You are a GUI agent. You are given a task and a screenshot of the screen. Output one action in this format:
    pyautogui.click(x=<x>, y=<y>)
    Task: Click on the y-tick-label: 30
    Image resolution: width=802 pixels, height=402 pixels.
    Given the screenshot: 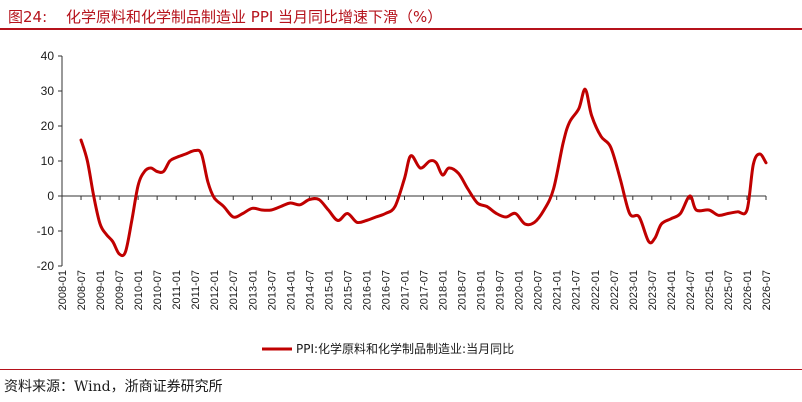 What is the action you would take?
    pyautogui.click(x=48, y=91)
    